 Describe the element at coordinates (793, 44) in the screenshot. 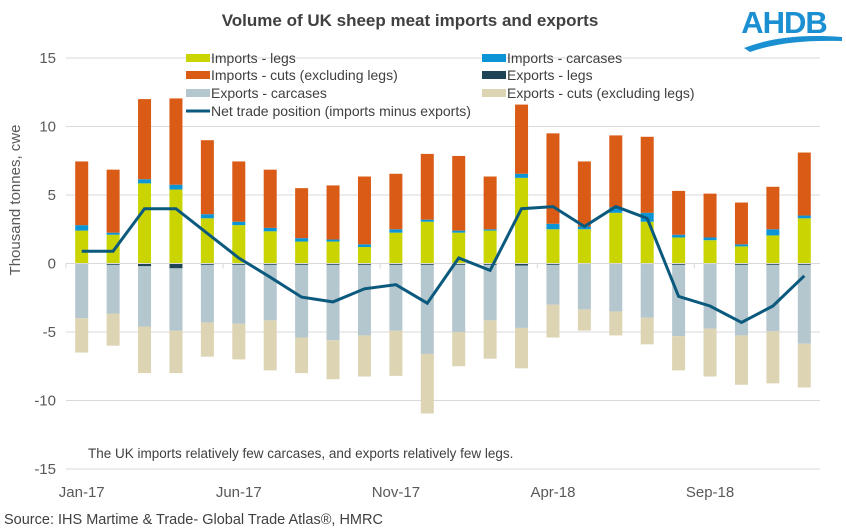

I see `logo-wave-icon` at that location.